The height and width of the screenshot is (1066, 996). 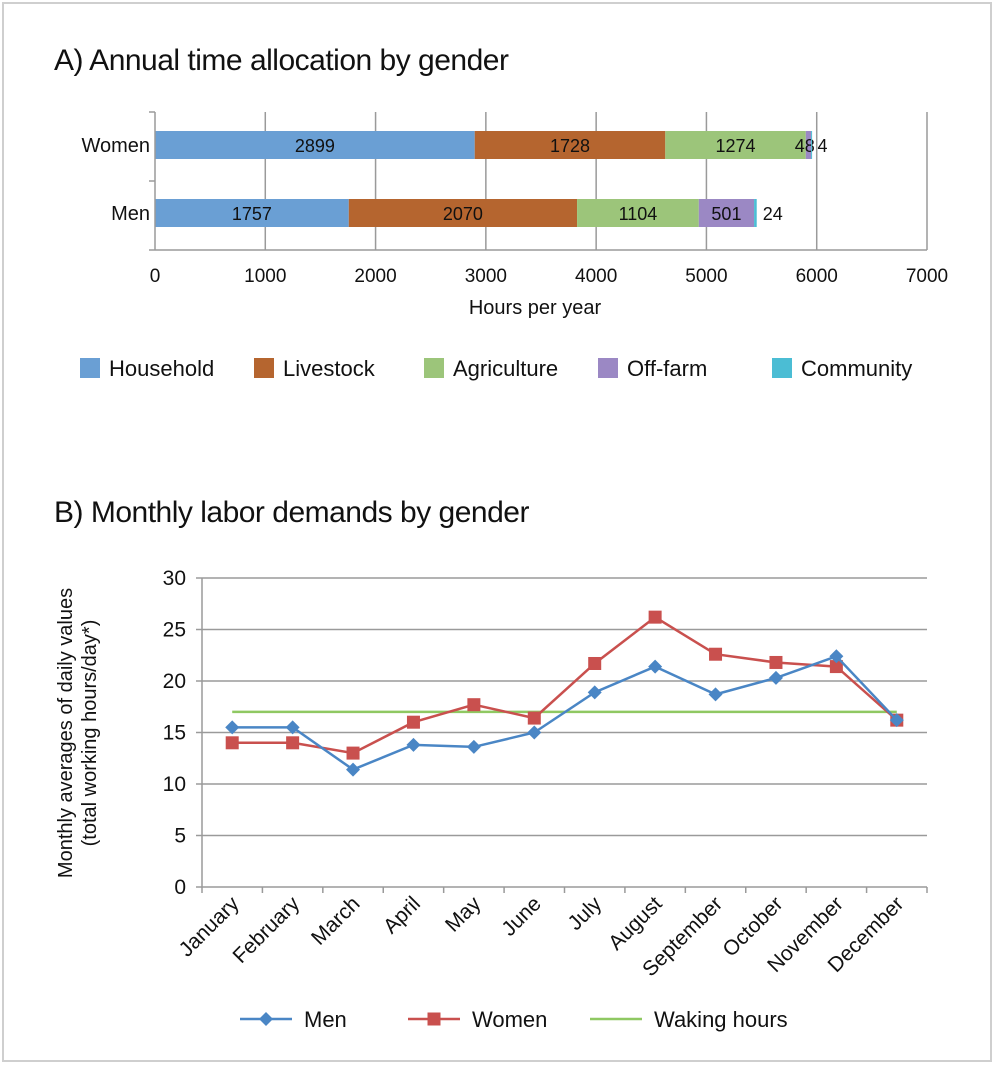 I want to click on chart-b-xtick-label: May, so click(x=463, y=914).